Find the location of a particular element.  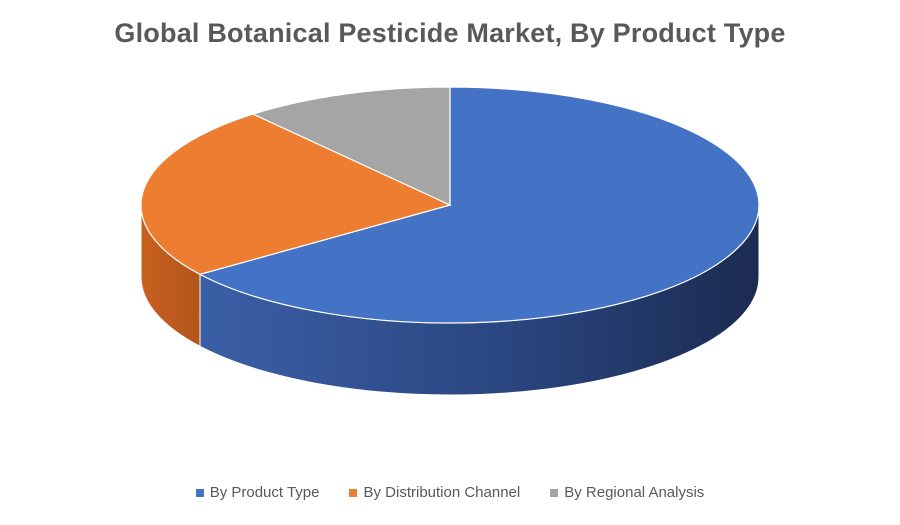

legend-item-by-regional-analysis: By Regional Analysis is located at coordinates (627, 492).